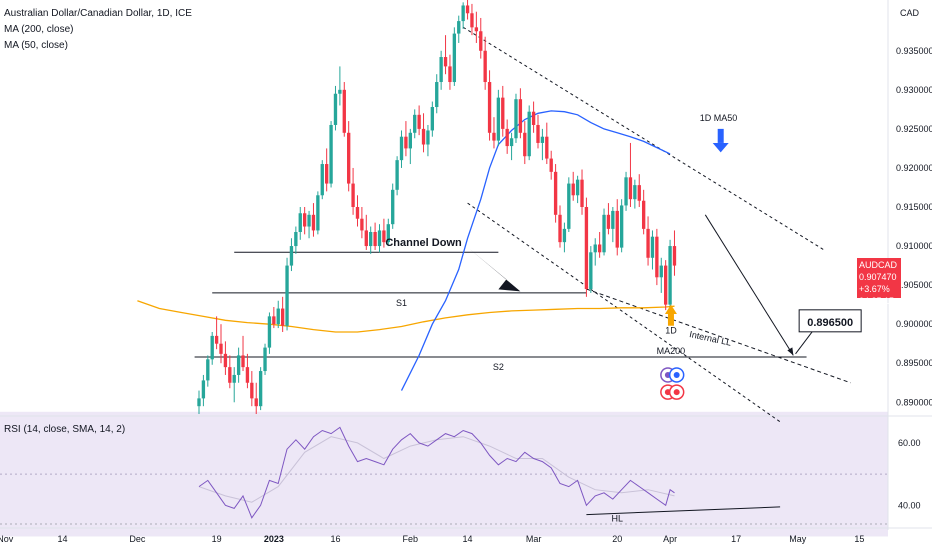 This screenshot has width=932, height=550. I want to click on price-tick-label: 0.895000, so click(914, 363).